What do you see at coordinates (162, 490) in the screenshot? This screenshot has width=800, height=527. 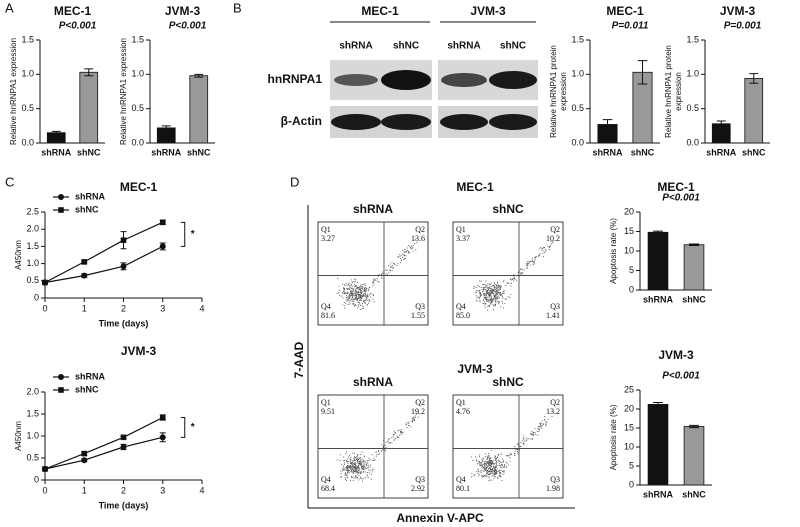 I see `x-tick-label: 3` at bounding box center [162, 490].